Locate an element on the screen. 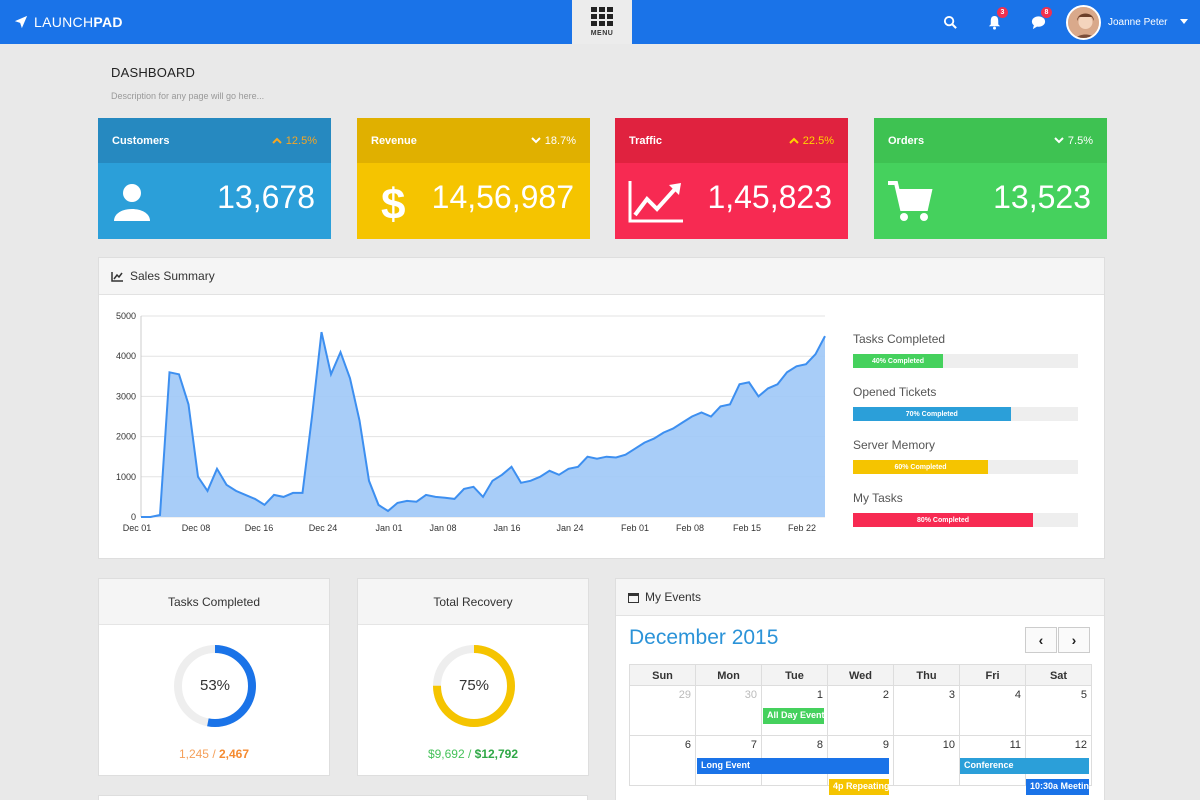  stat-card-change: 7.5% is located at coordinates (1073, 141).